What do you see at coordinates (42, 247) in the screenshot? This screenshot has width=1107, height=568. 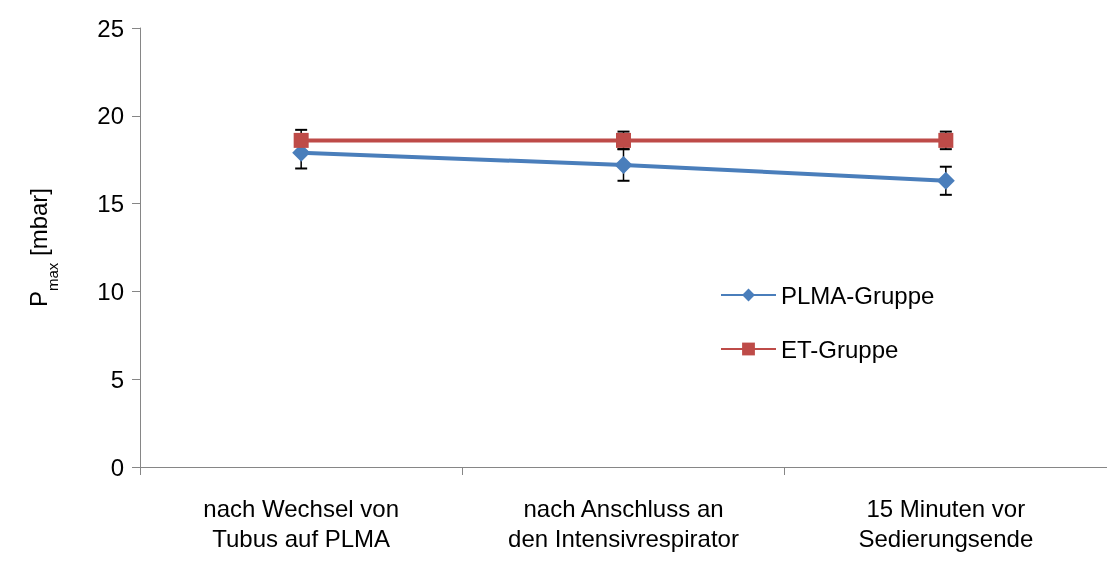 I see `y-axis-title: Pmax [mbar]` at bounding box center [42, 247].